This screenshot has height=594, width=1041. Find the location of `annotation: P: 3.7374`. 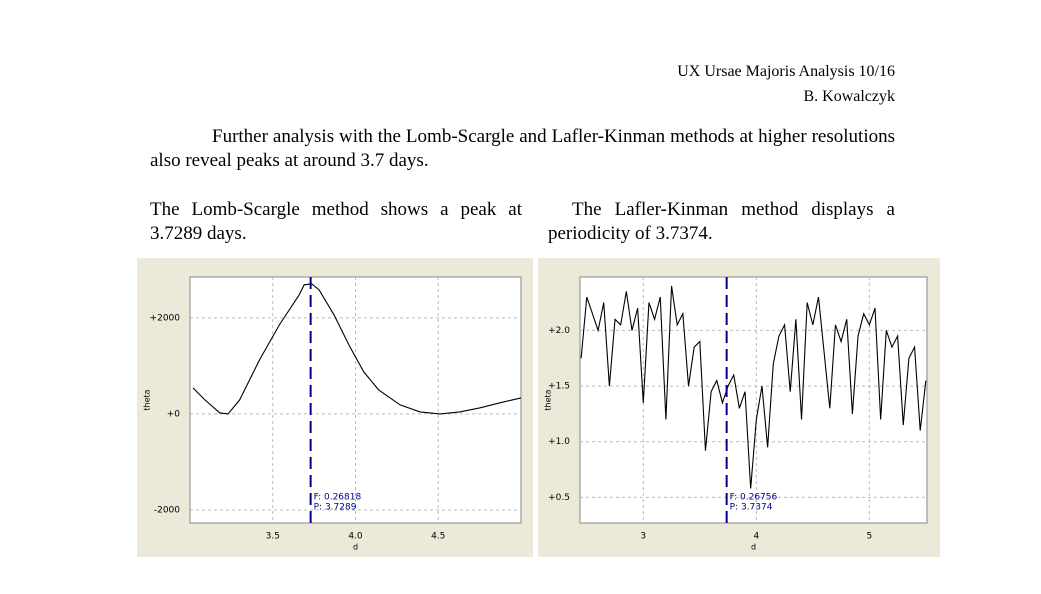

annotation: P: 3.7374 is located at coordinates (751, 508).